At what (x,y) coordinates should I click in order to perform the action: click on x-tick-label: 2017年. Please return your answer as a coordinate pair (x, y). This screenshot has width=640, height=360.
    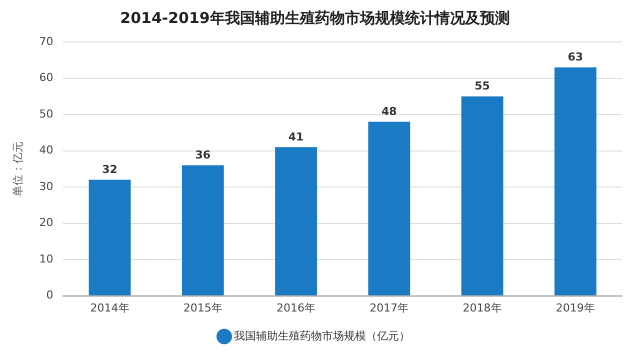
    Looking at the image, I should click on (389, 307).